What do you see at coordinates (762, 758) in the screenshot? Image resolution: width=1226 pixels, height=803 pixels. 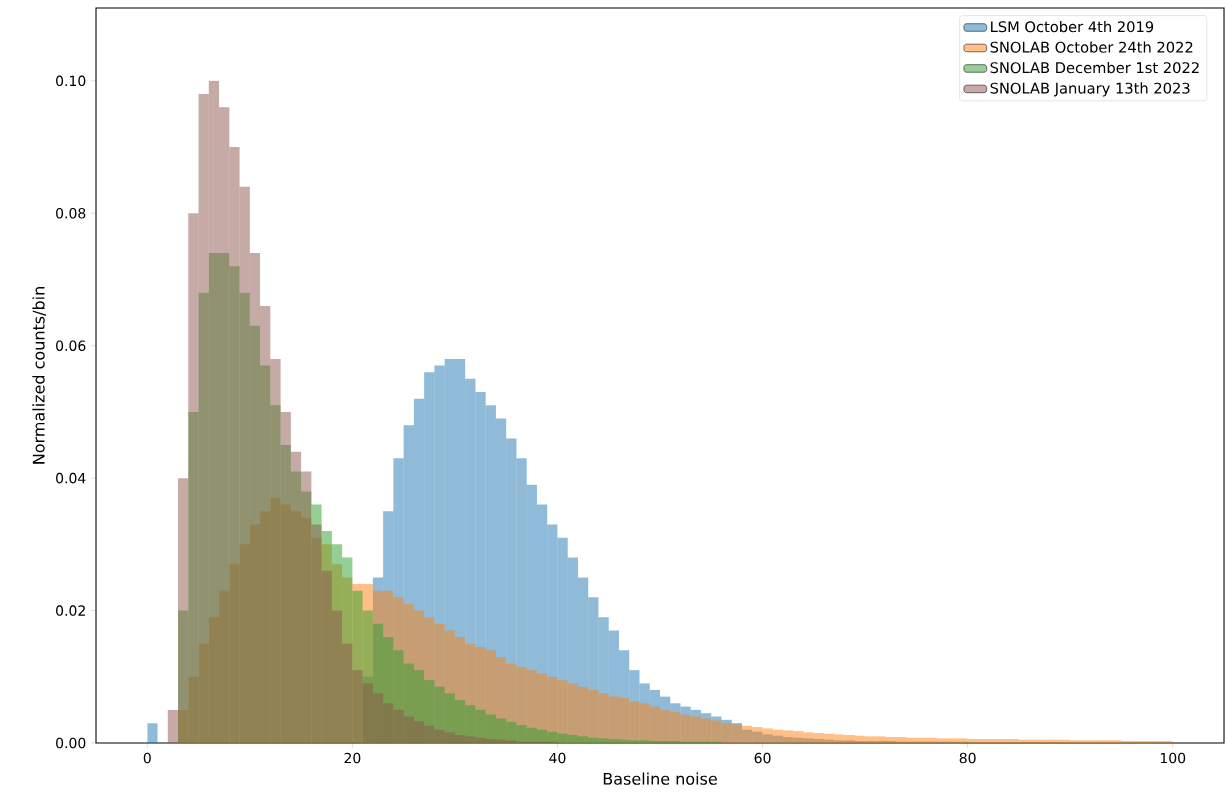 I see `x-tick-label: 60` at bounding box center [762, 758].